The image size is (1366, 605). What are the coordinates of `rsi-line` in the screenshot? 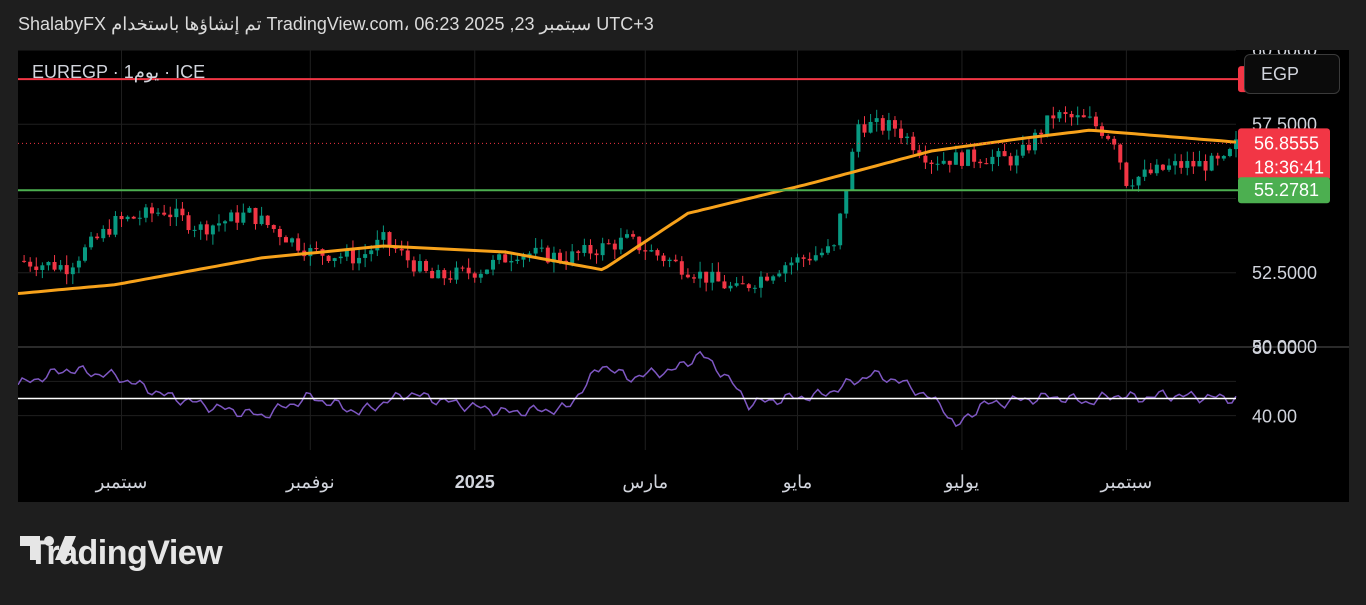 It's located at (627, 389).